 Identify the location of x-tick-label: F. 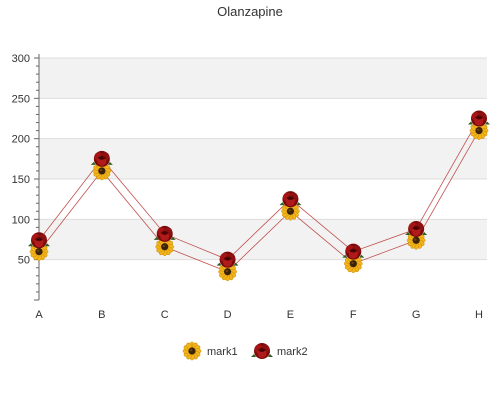
(353, 315).